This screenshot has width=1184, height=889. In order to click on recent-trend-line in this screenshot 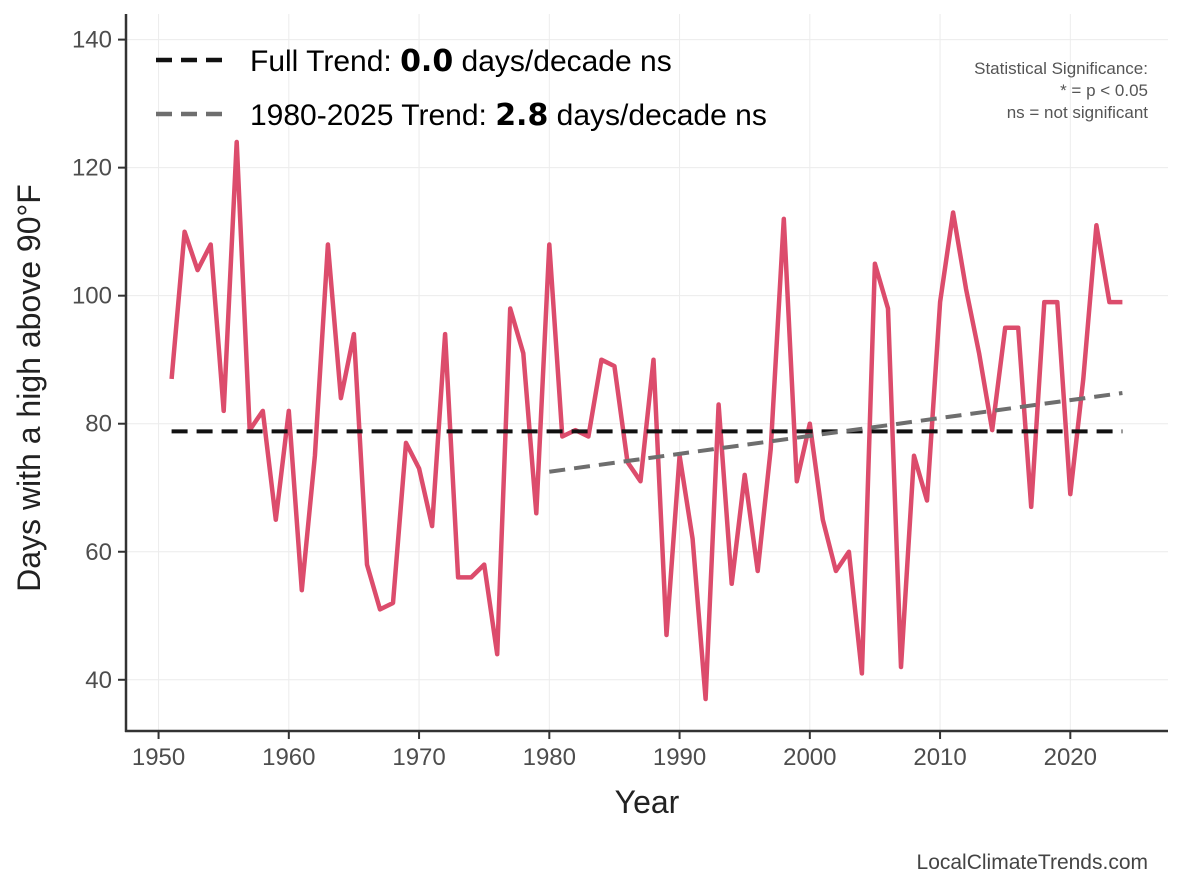, I will do `click(836, 432)`.